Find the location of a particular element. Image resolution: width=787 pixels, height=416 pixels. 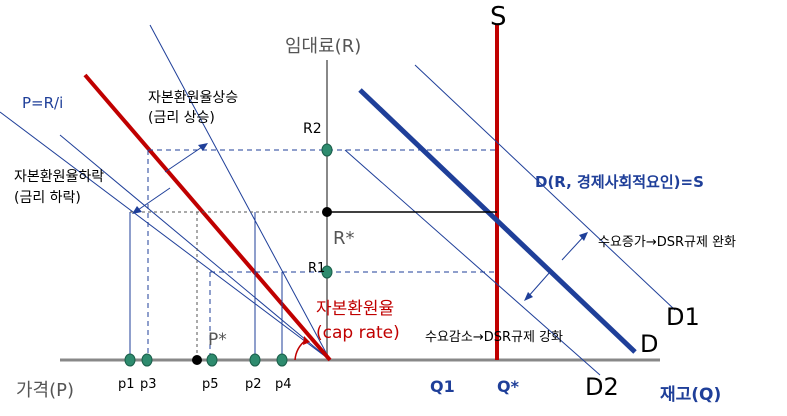

point-p1 is located at coordinates (130, 360).